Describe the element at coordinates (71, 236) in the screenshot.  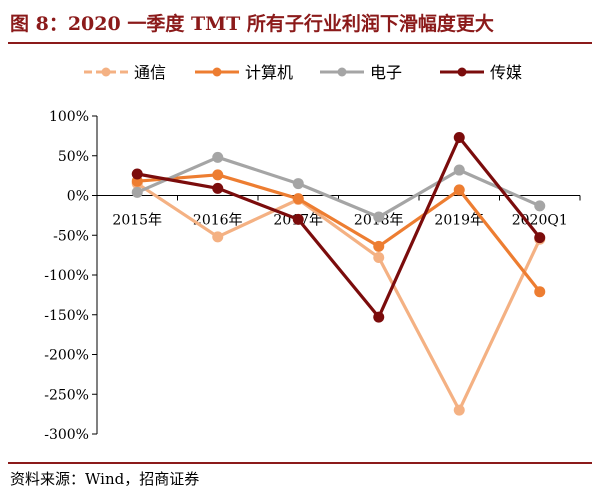
I see `y-tick-label: -50%` at that location.